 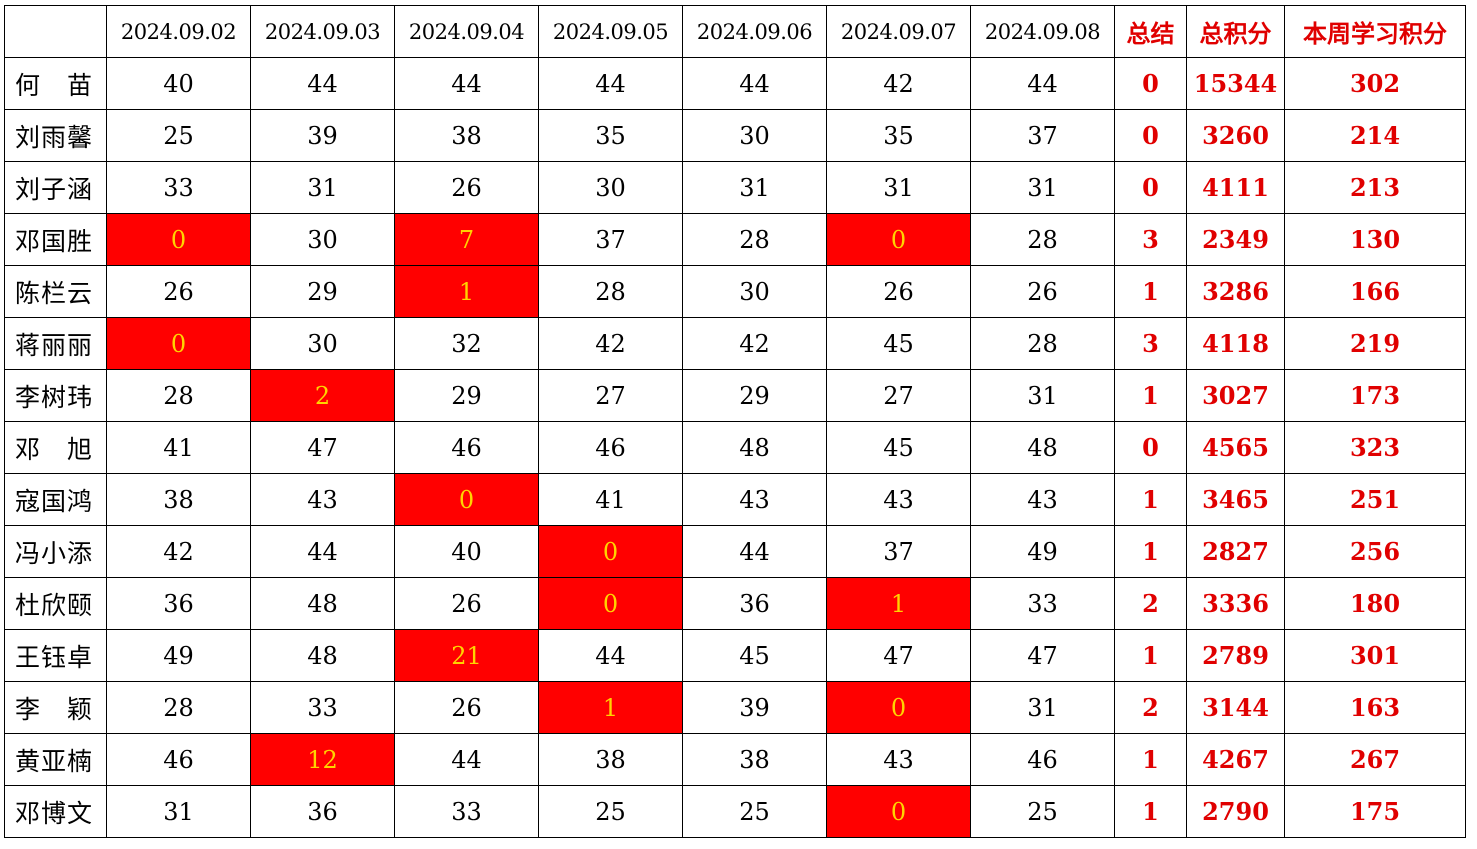 What do you see at coordinates (1235, 239) in the screenshot?
I see `total-points-cell: 2349` at bounding box center [1235, 239].